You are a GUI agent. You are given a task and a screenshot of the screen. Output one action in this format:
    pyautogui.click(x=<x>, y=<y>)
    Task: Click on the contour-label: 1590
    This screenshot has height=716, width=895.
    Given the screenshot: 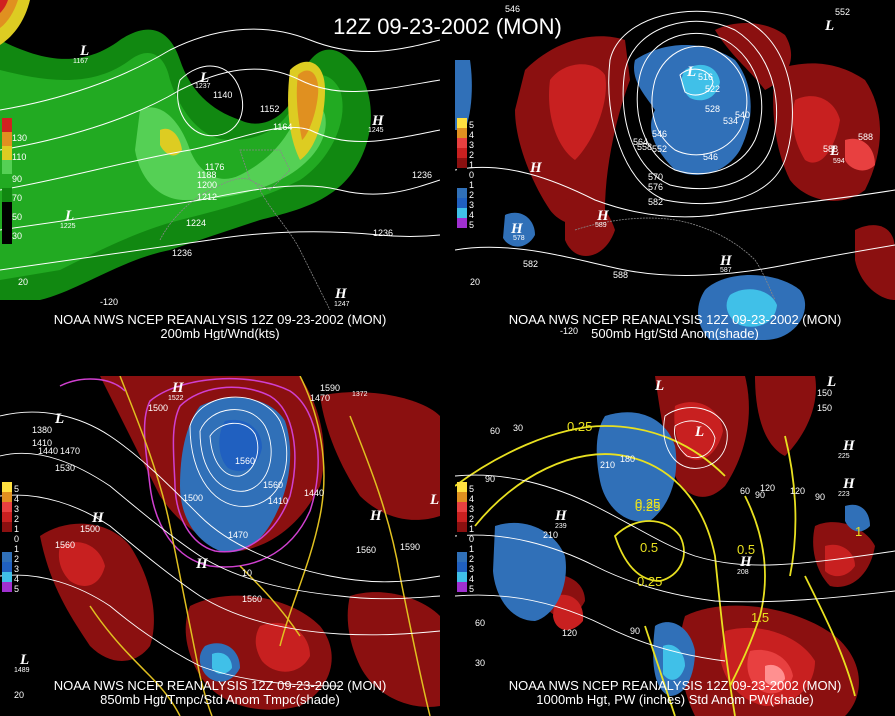 What is the action you would take?
    pyautogui.click(x=330, y=388)
    